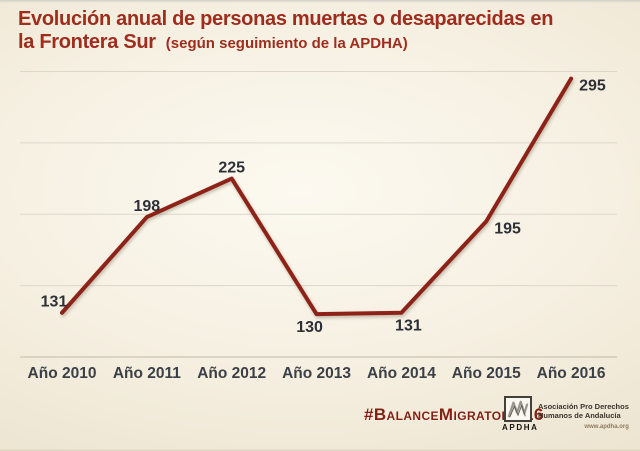 This screenshot has height=451, width=640. I want to click on x-tick-label: Año 2016, so click(571, 373).